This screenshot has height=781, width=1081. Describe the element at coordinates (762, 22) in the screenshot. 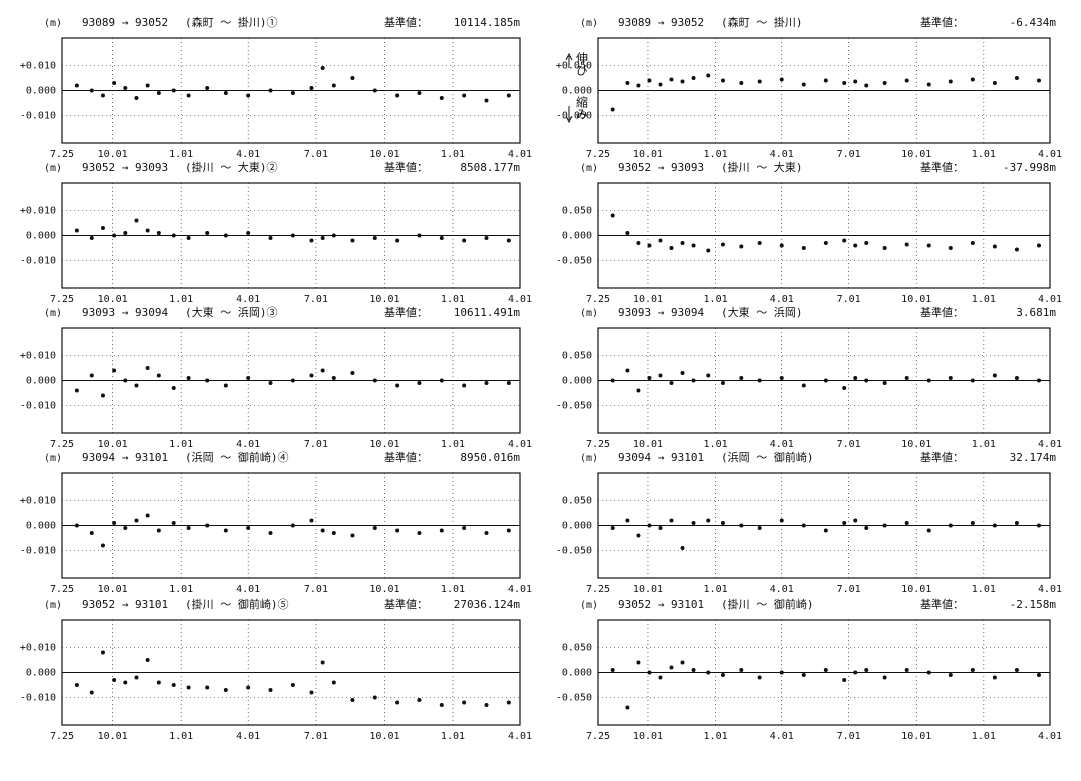

I see `section: (森町 ～ 掛川)` at that location.